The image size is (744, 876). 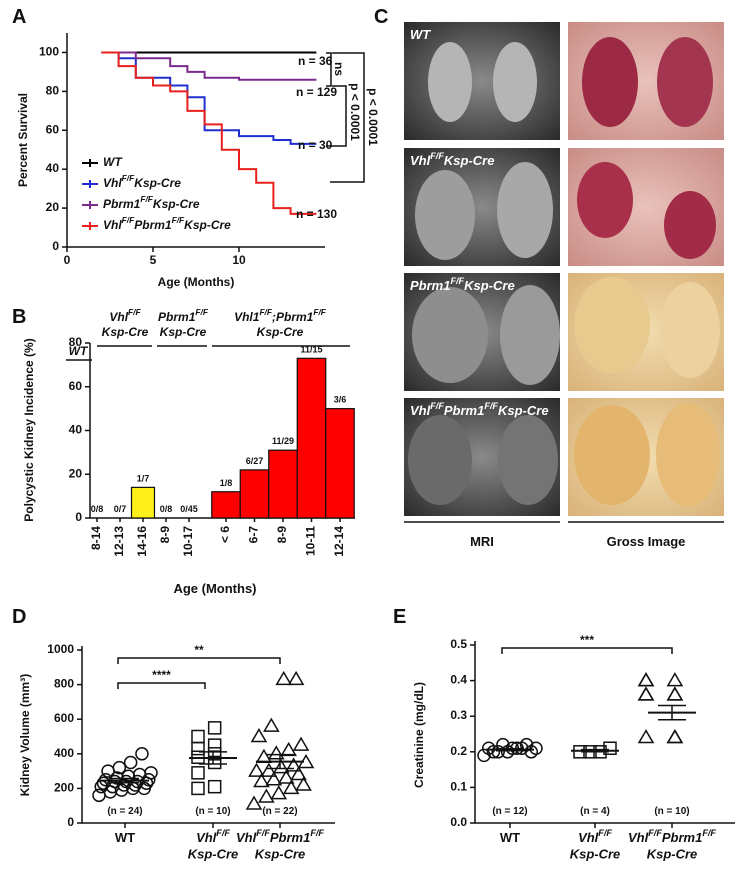 What do you see at coordinates (283, 442) in the screenshot?
I see `text-part: 11/29` at bounding box center [283, 442].